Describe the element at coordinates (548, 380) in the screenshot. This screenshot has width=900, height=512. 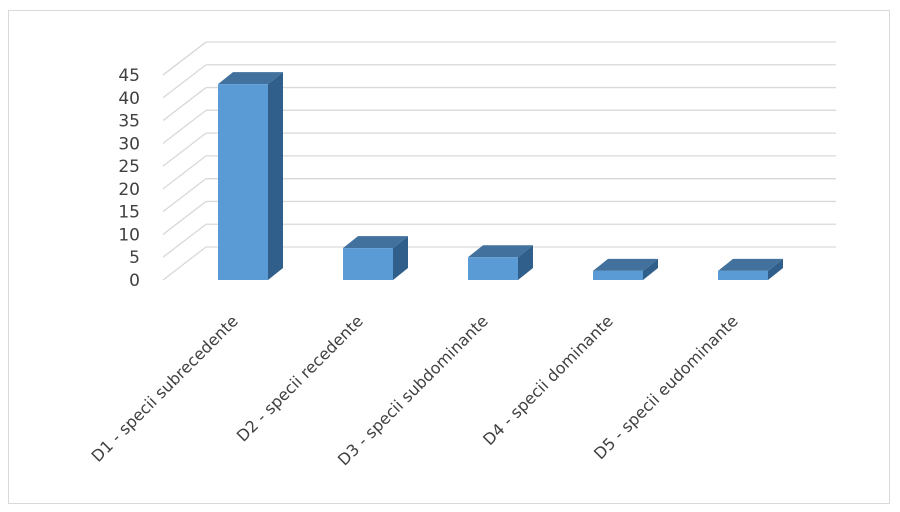
I see `x-category-label: D4 - specii dominante` at that location.